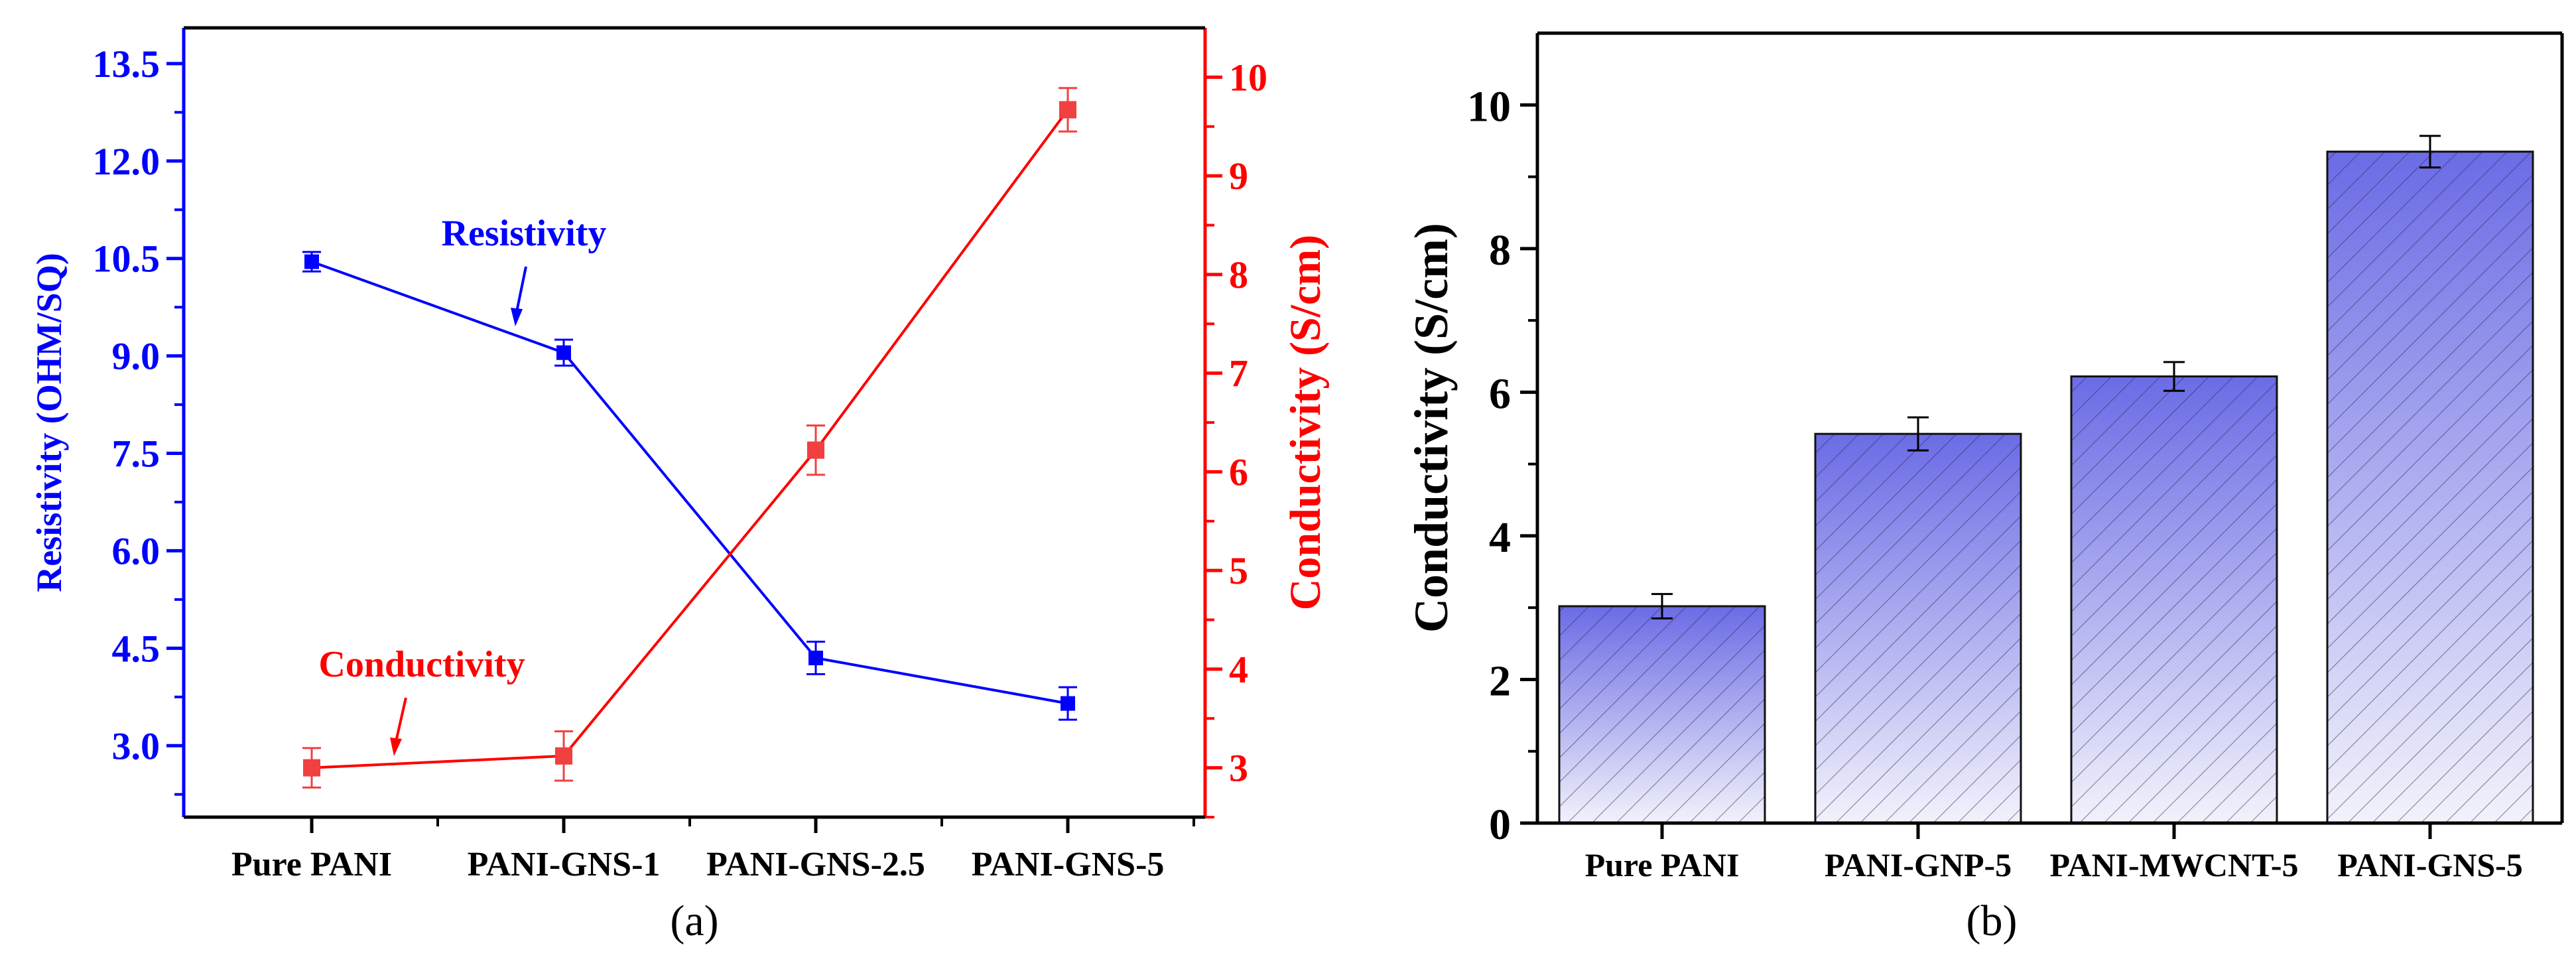 The image size is (2576, 971). Describe the element at coordinates (127, 259) in the screenshot. I see `a-left-tick-label: 10.5` at that location.